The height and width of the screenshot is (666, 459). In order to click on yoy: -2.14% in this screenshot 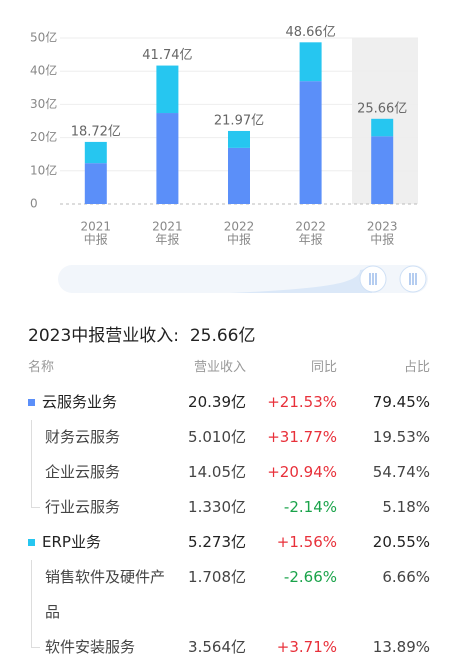, I will do `click(310, 507)`.